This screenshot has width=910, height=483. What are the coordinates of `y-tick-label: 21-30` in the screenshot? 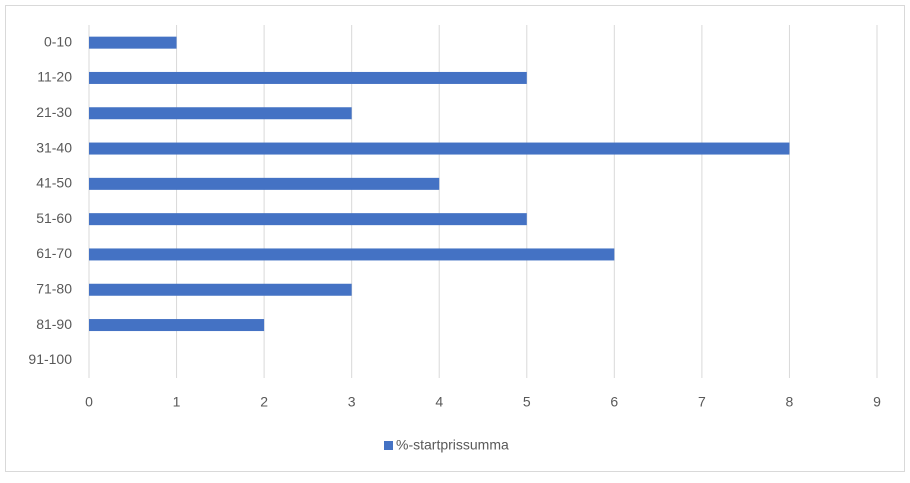 It's located at (54, 112).